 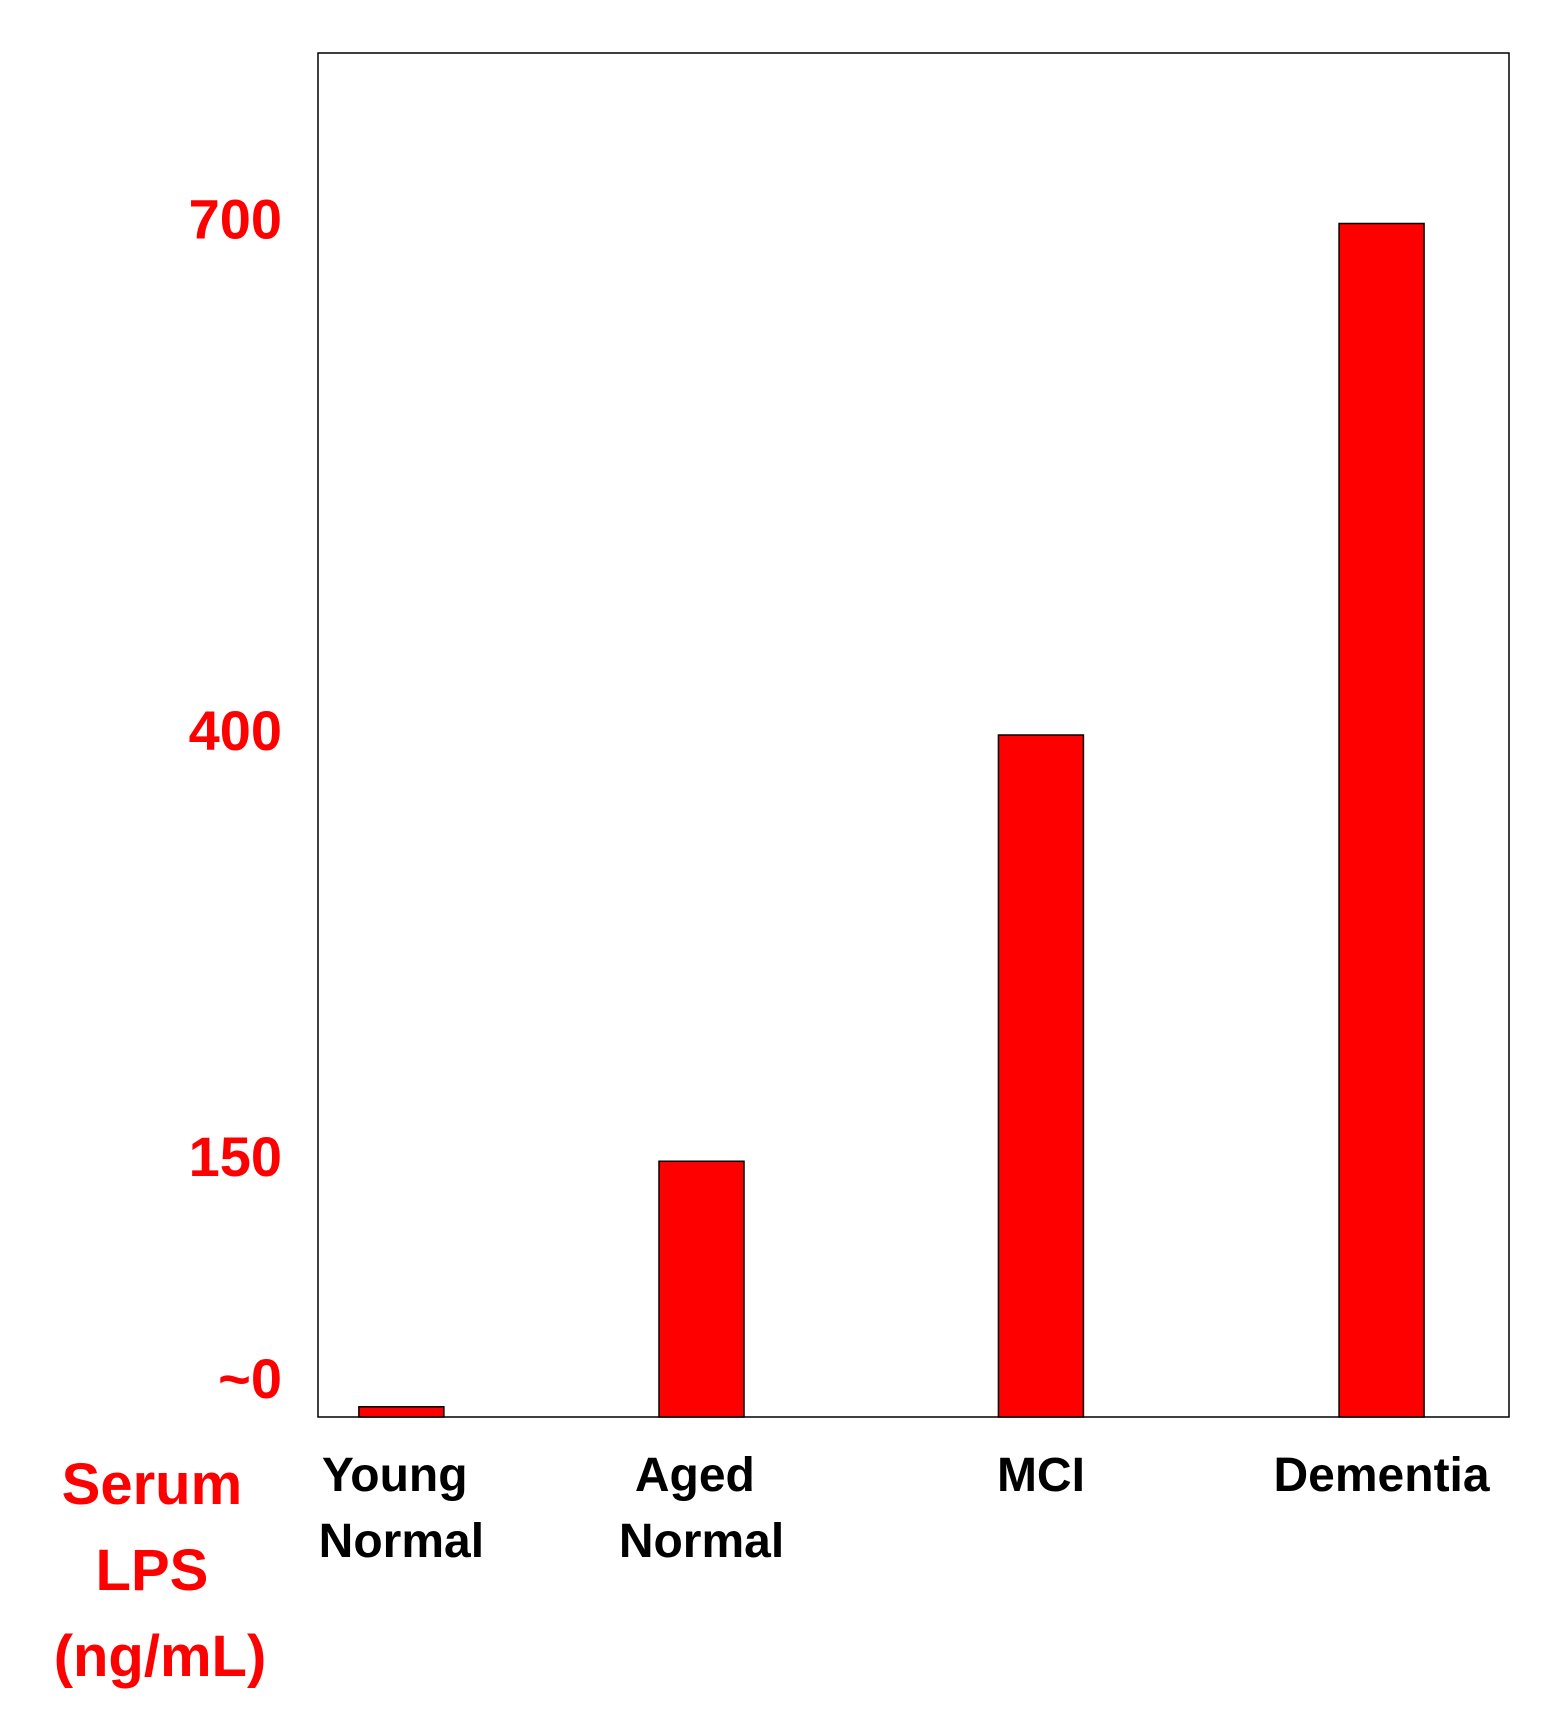 I want to click on x-tick-label: Aged Normal, so click(x=701, y=1508).